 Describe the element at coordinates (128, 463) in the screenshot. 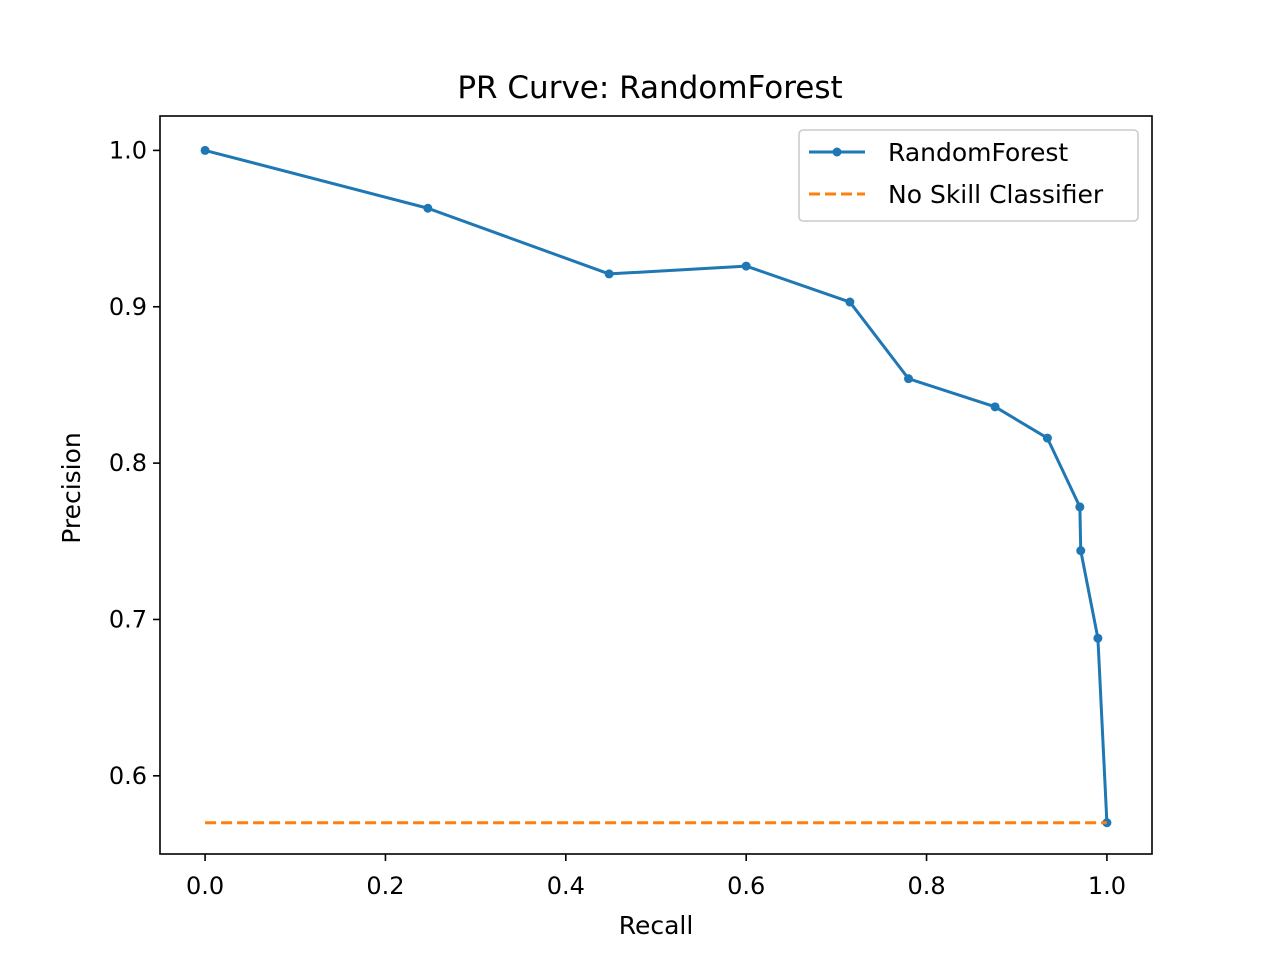

I see `y-tick-label: 0.8` at that location.